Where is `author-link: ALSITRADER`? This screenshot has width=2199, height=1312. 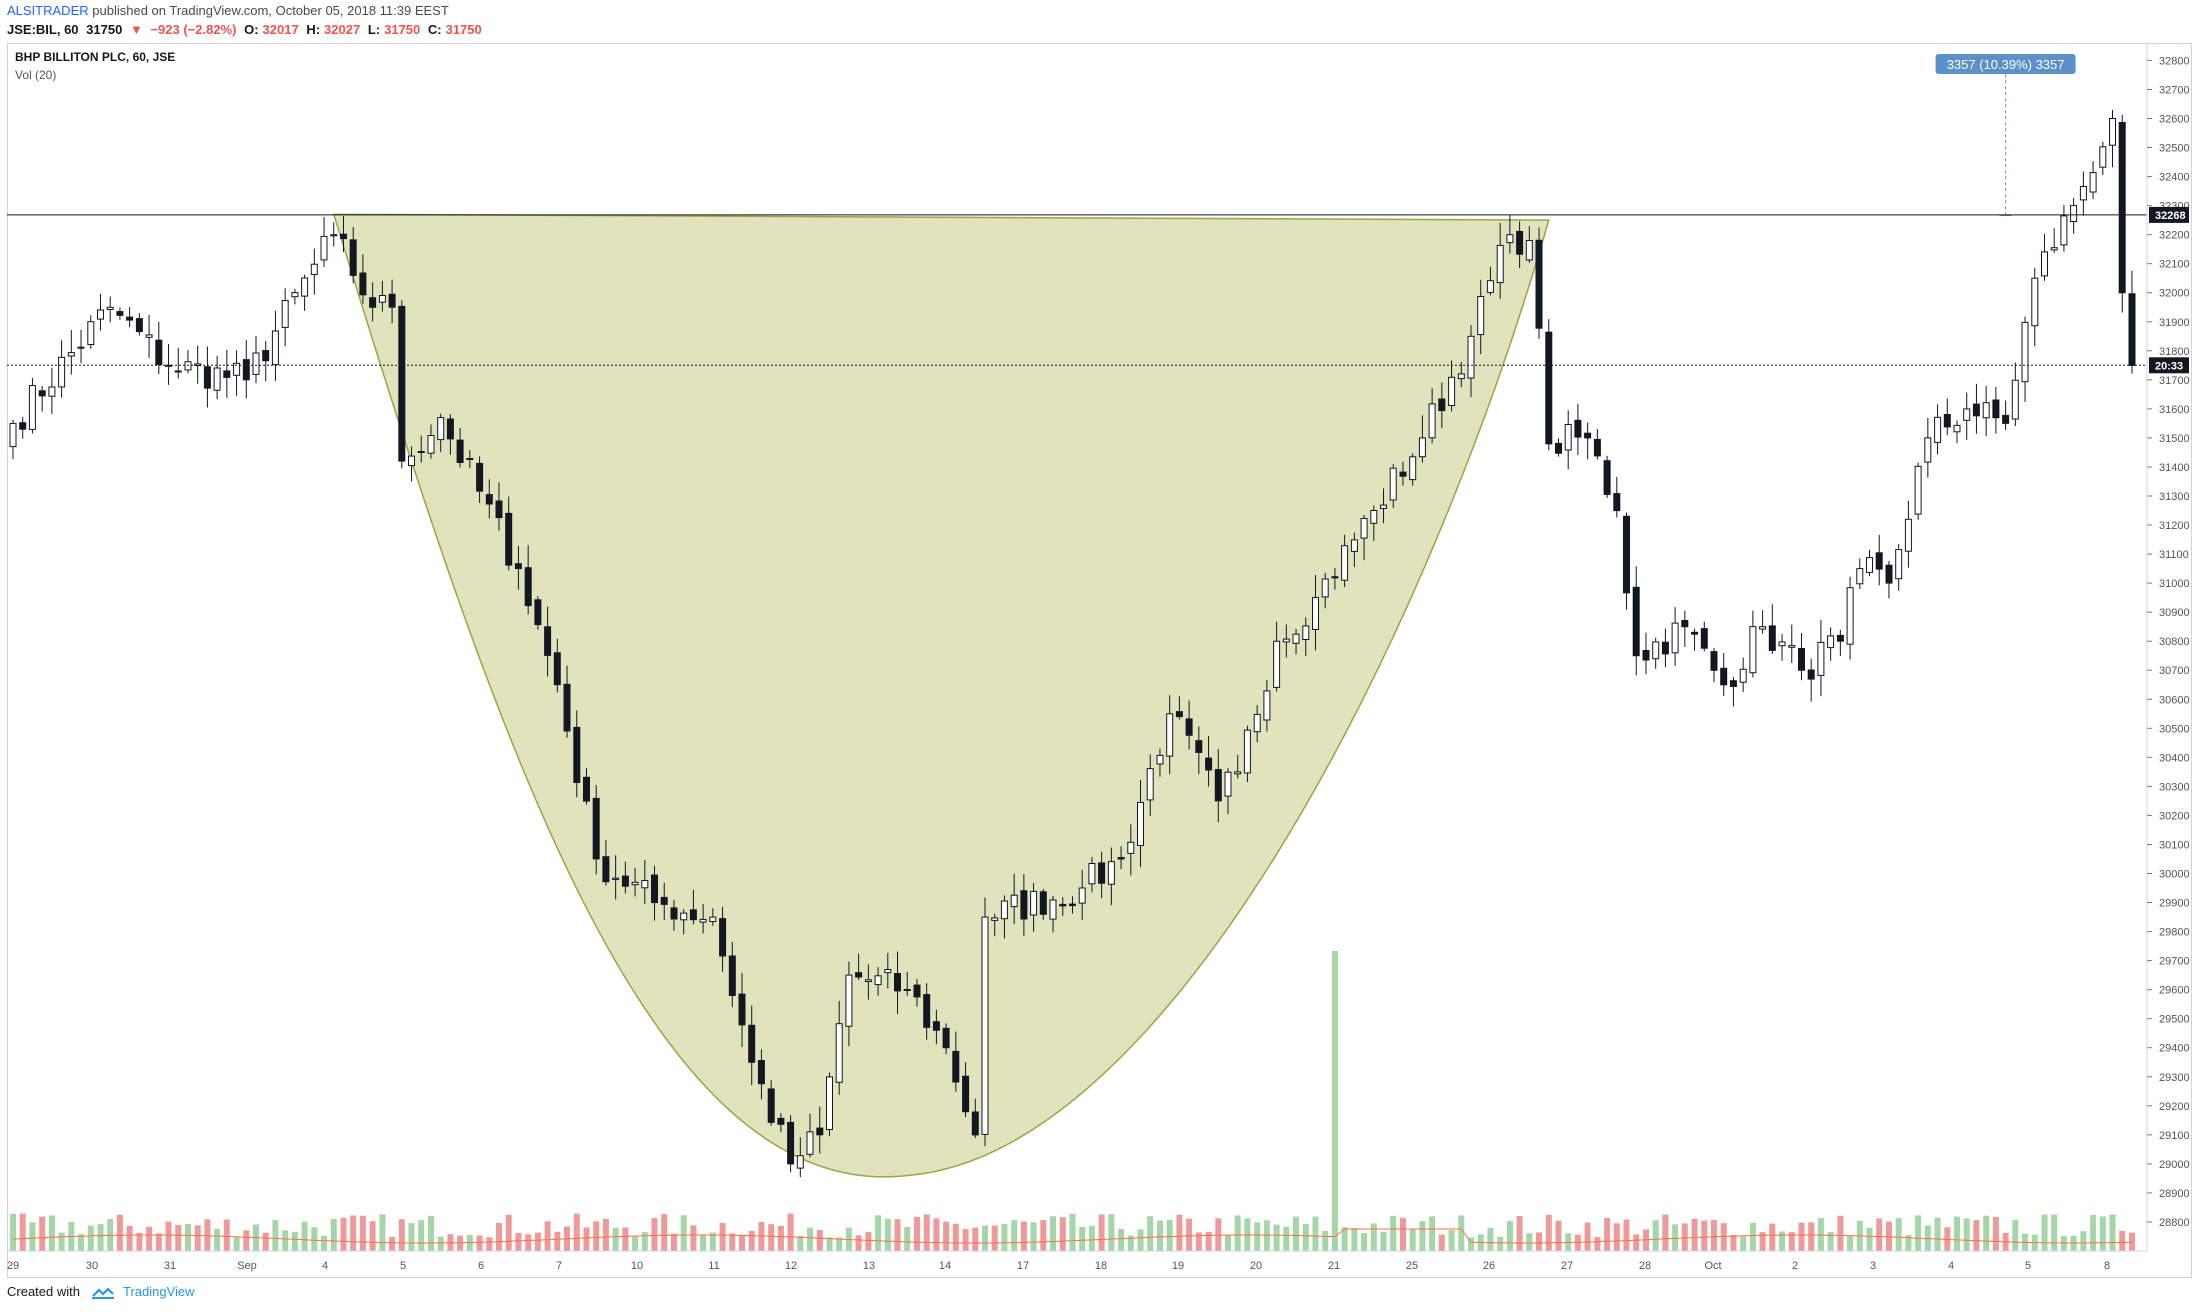 author-link: ALSITRADER is located at coordinates (48, 10).